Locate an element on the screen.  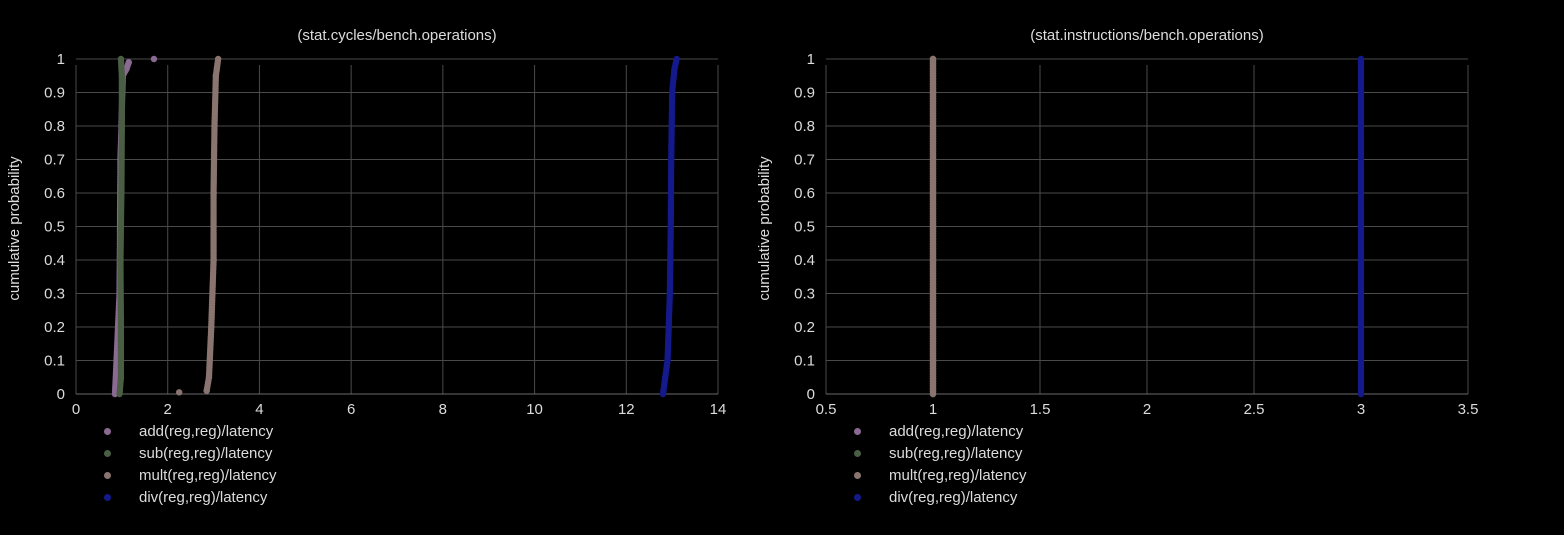
x-tick-label: 3 is located at coordinates (1361, 409).